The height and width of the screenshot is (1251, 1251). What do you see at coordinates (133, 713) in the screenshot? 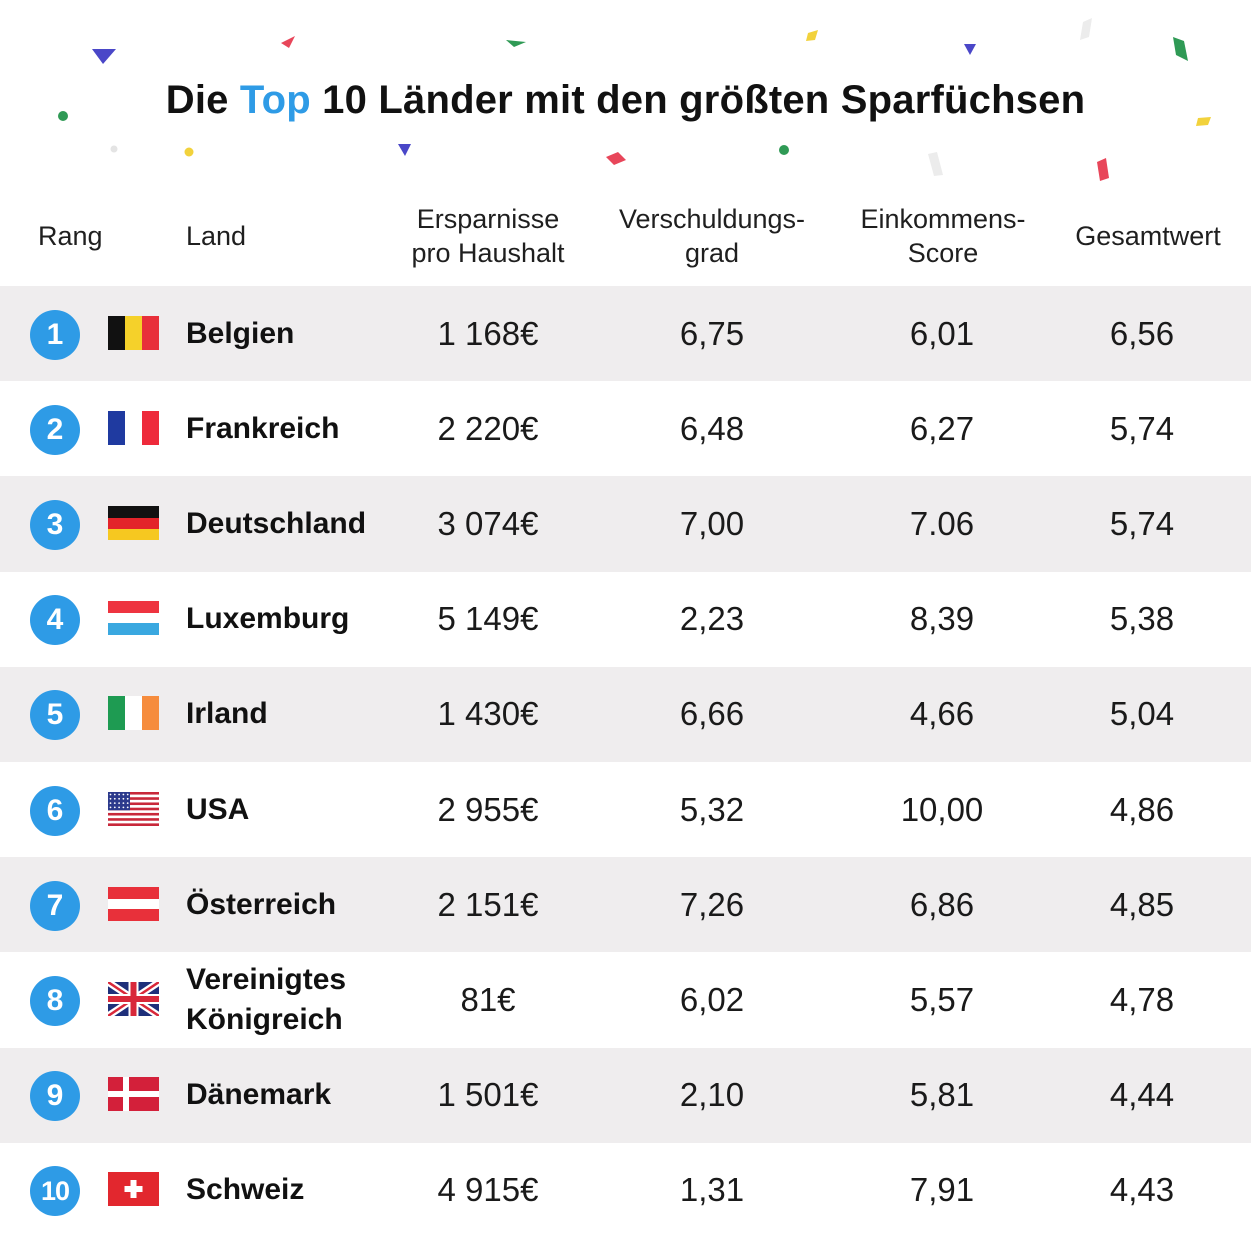
I see `ireland-flag` at bounding box center [133, 713].